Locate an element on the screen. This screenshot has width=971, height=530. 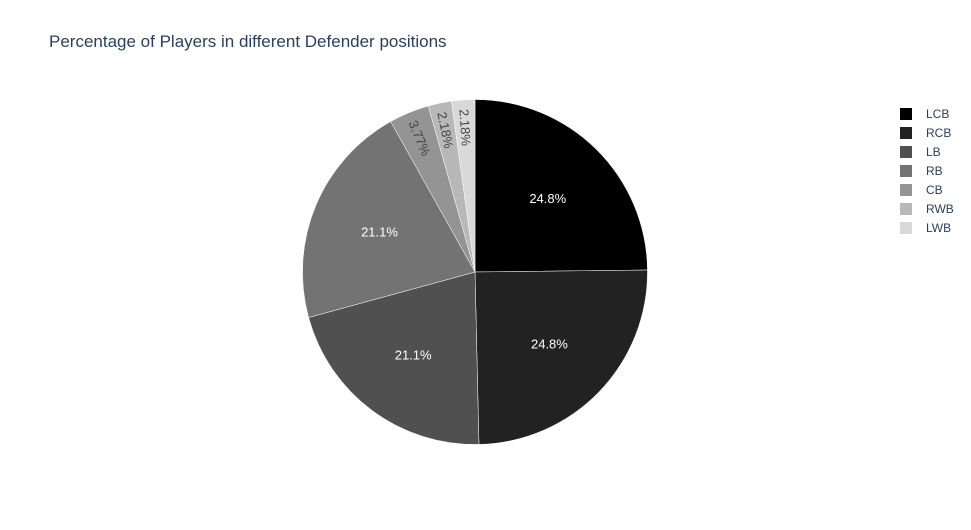
slice-label-rcb: 24.8% is located at coordinates (549, 343).